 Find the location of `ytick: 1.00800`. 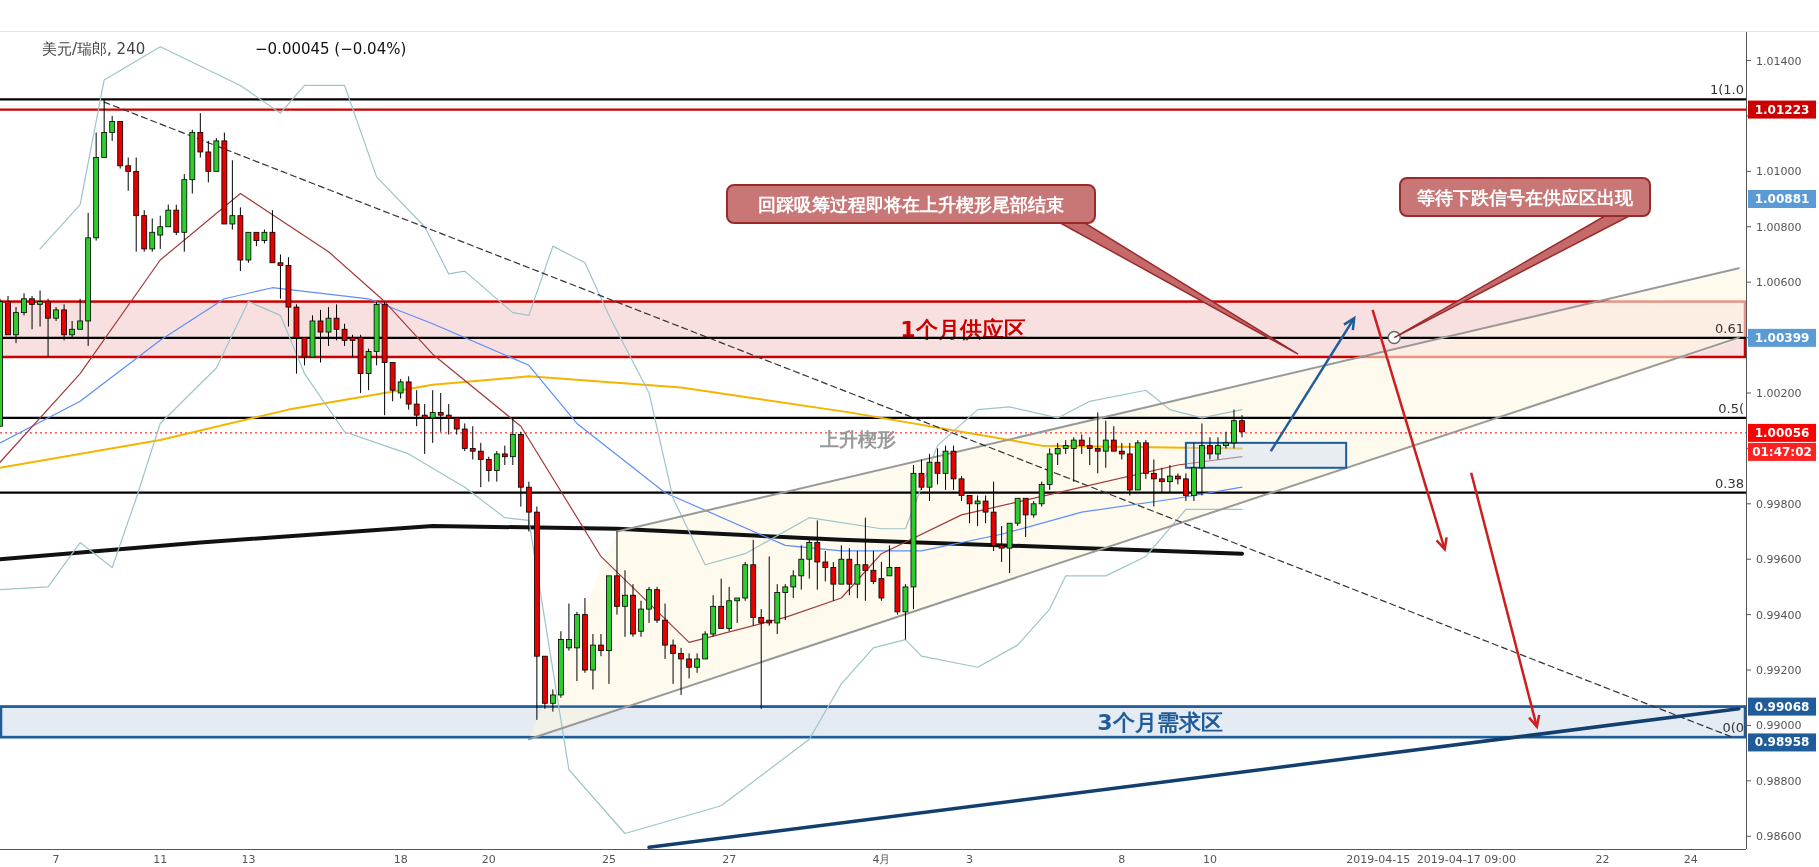

ytick: 1.00800 is located at coordinates (1779, 227).